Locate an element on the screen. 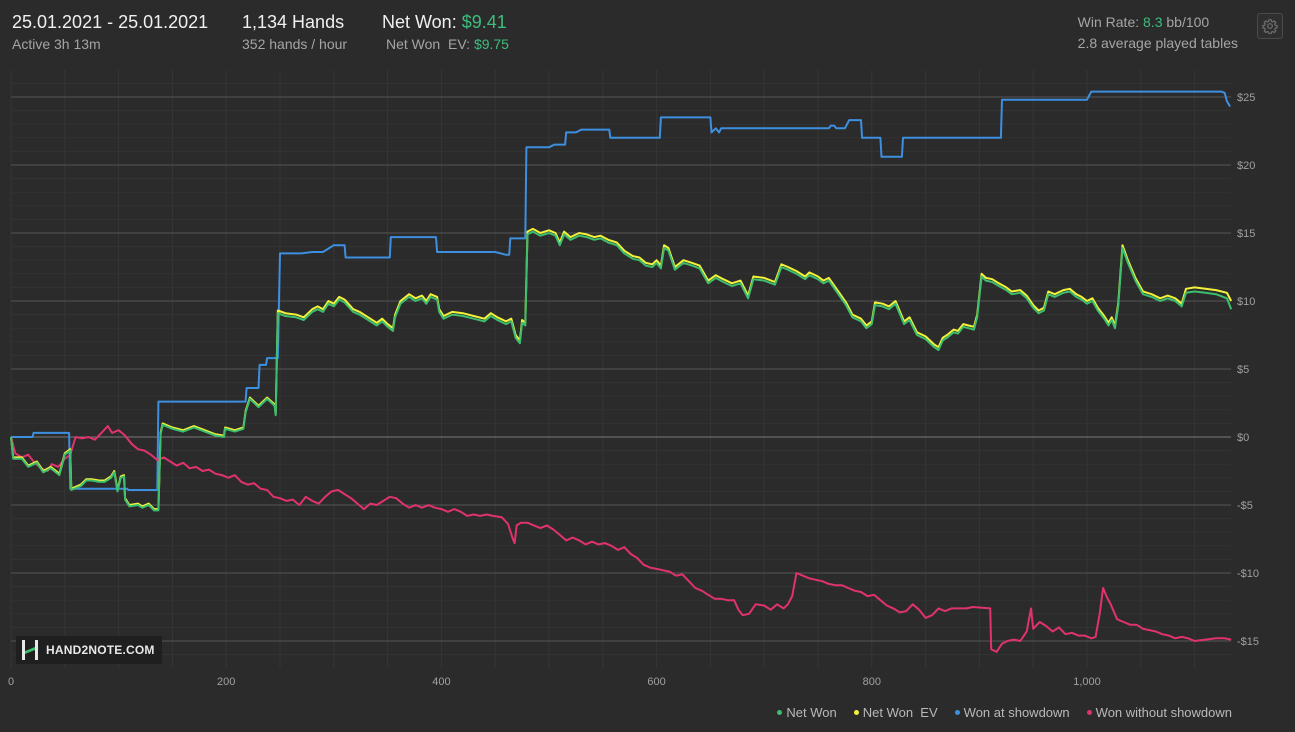 Image resolution: width=1295 pixels, height=732 pixels. hand2note-logo: HAND2NOTE.COM is located at coordinates (89, 650).